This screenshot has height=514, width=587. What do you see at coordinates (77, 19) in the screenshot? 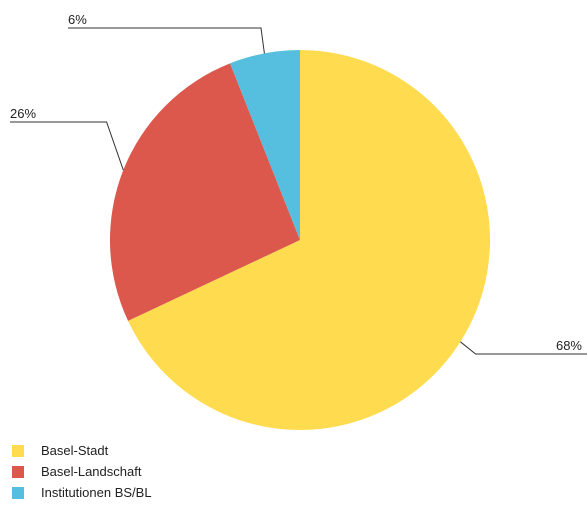
I see `value-label: 6%` at bounding box center [77, 19].